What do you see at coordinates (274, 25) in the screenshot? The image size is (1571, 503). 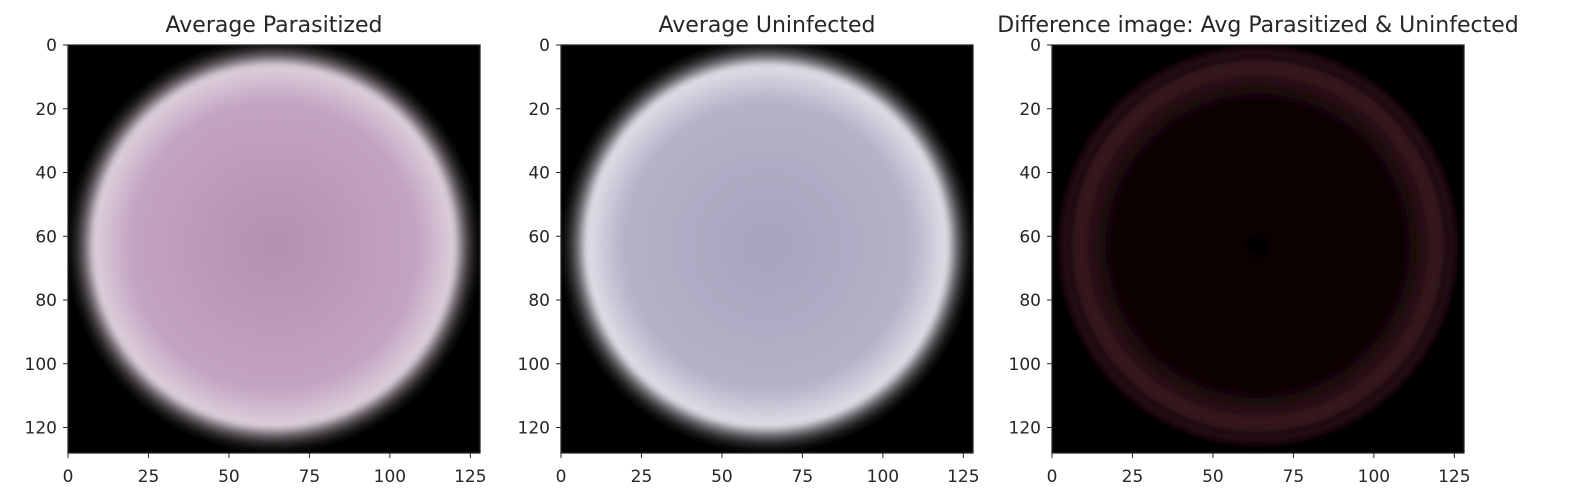 I see `panel-title: Average Parasitized` at bounding box center [274, 25].